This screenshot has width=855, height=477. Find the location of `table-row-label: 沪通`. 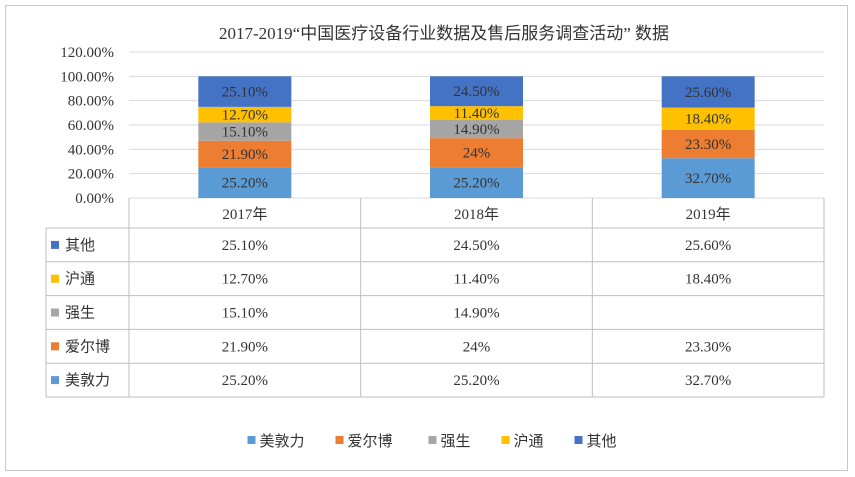

table-row-label: 沪通 is located at coordinates (80, 279).